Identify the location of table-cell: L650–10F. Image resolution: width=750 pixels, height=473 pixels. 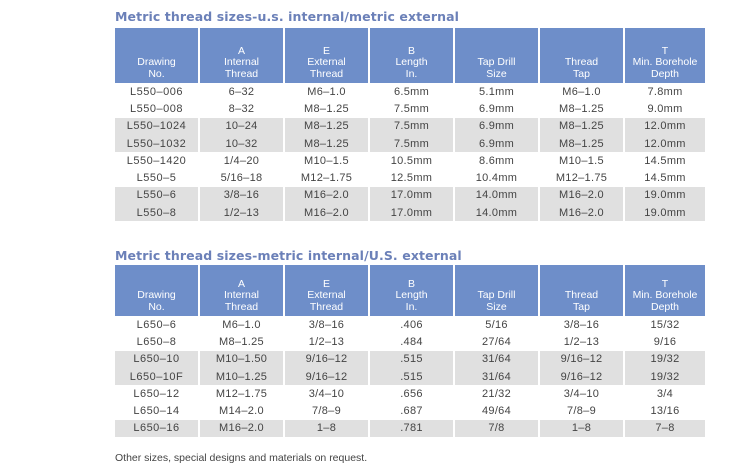
(156, 376).